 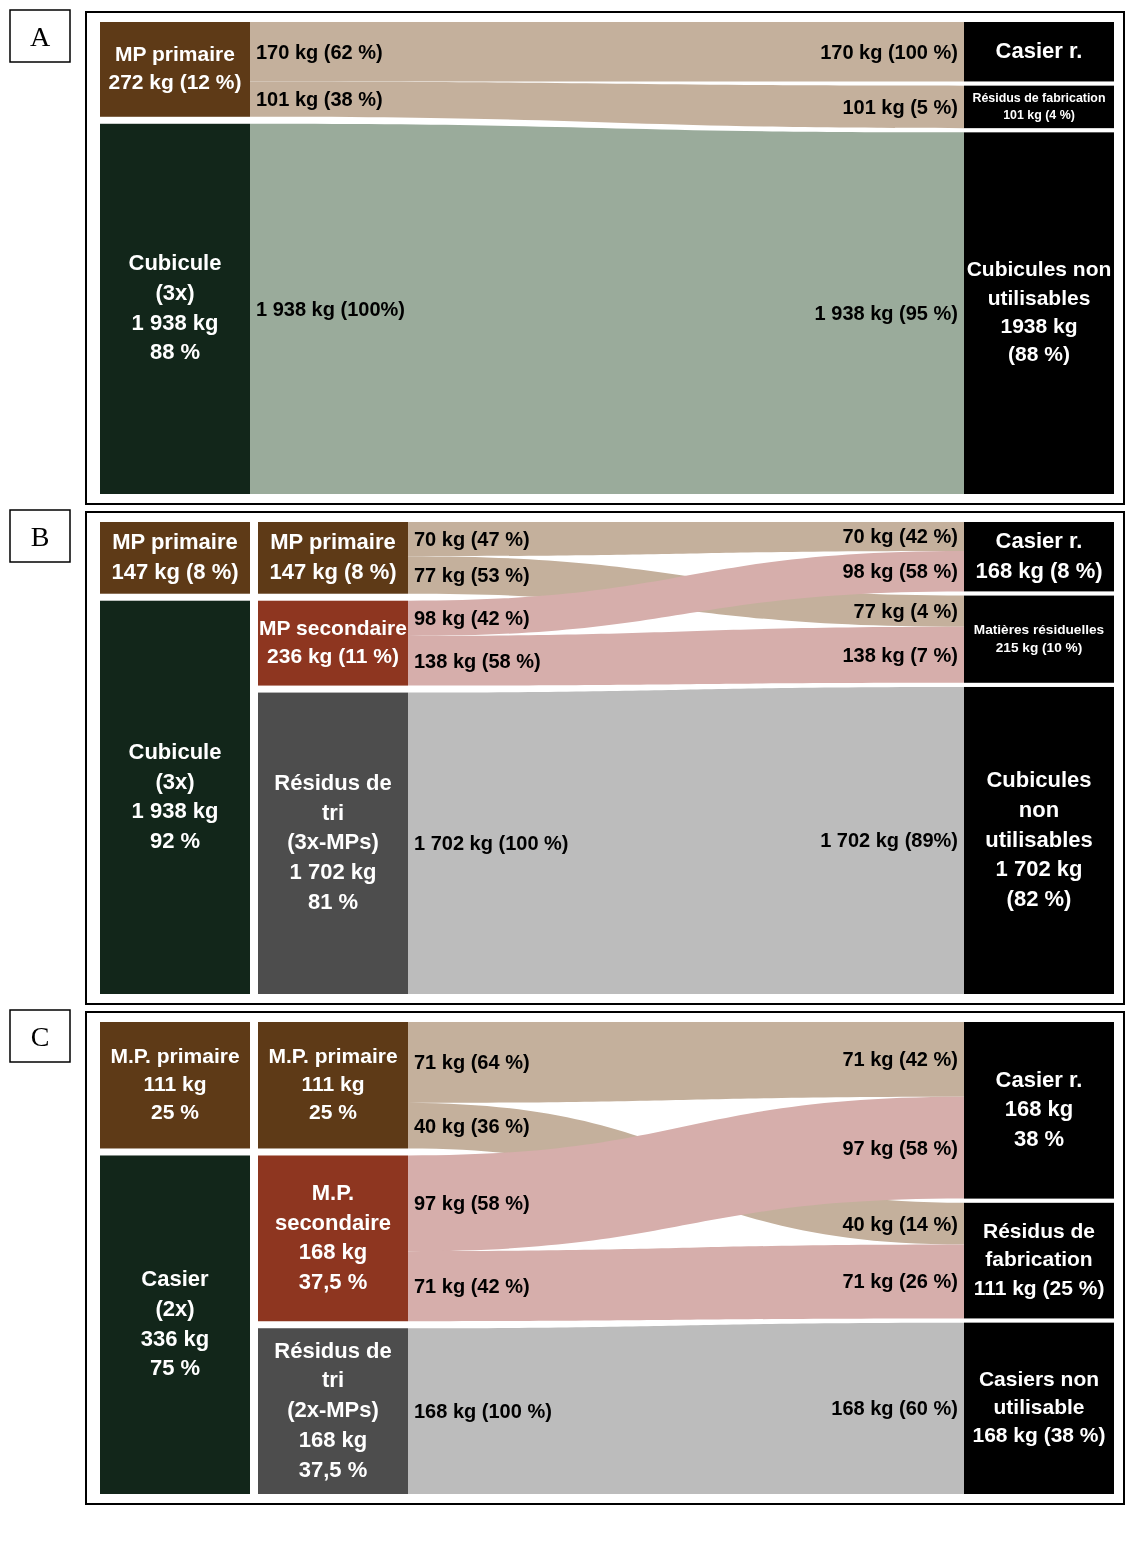 What do you see at coordinates (40, 536) in the screenshot?
I see `text: B` at bounding box center [40, 536].